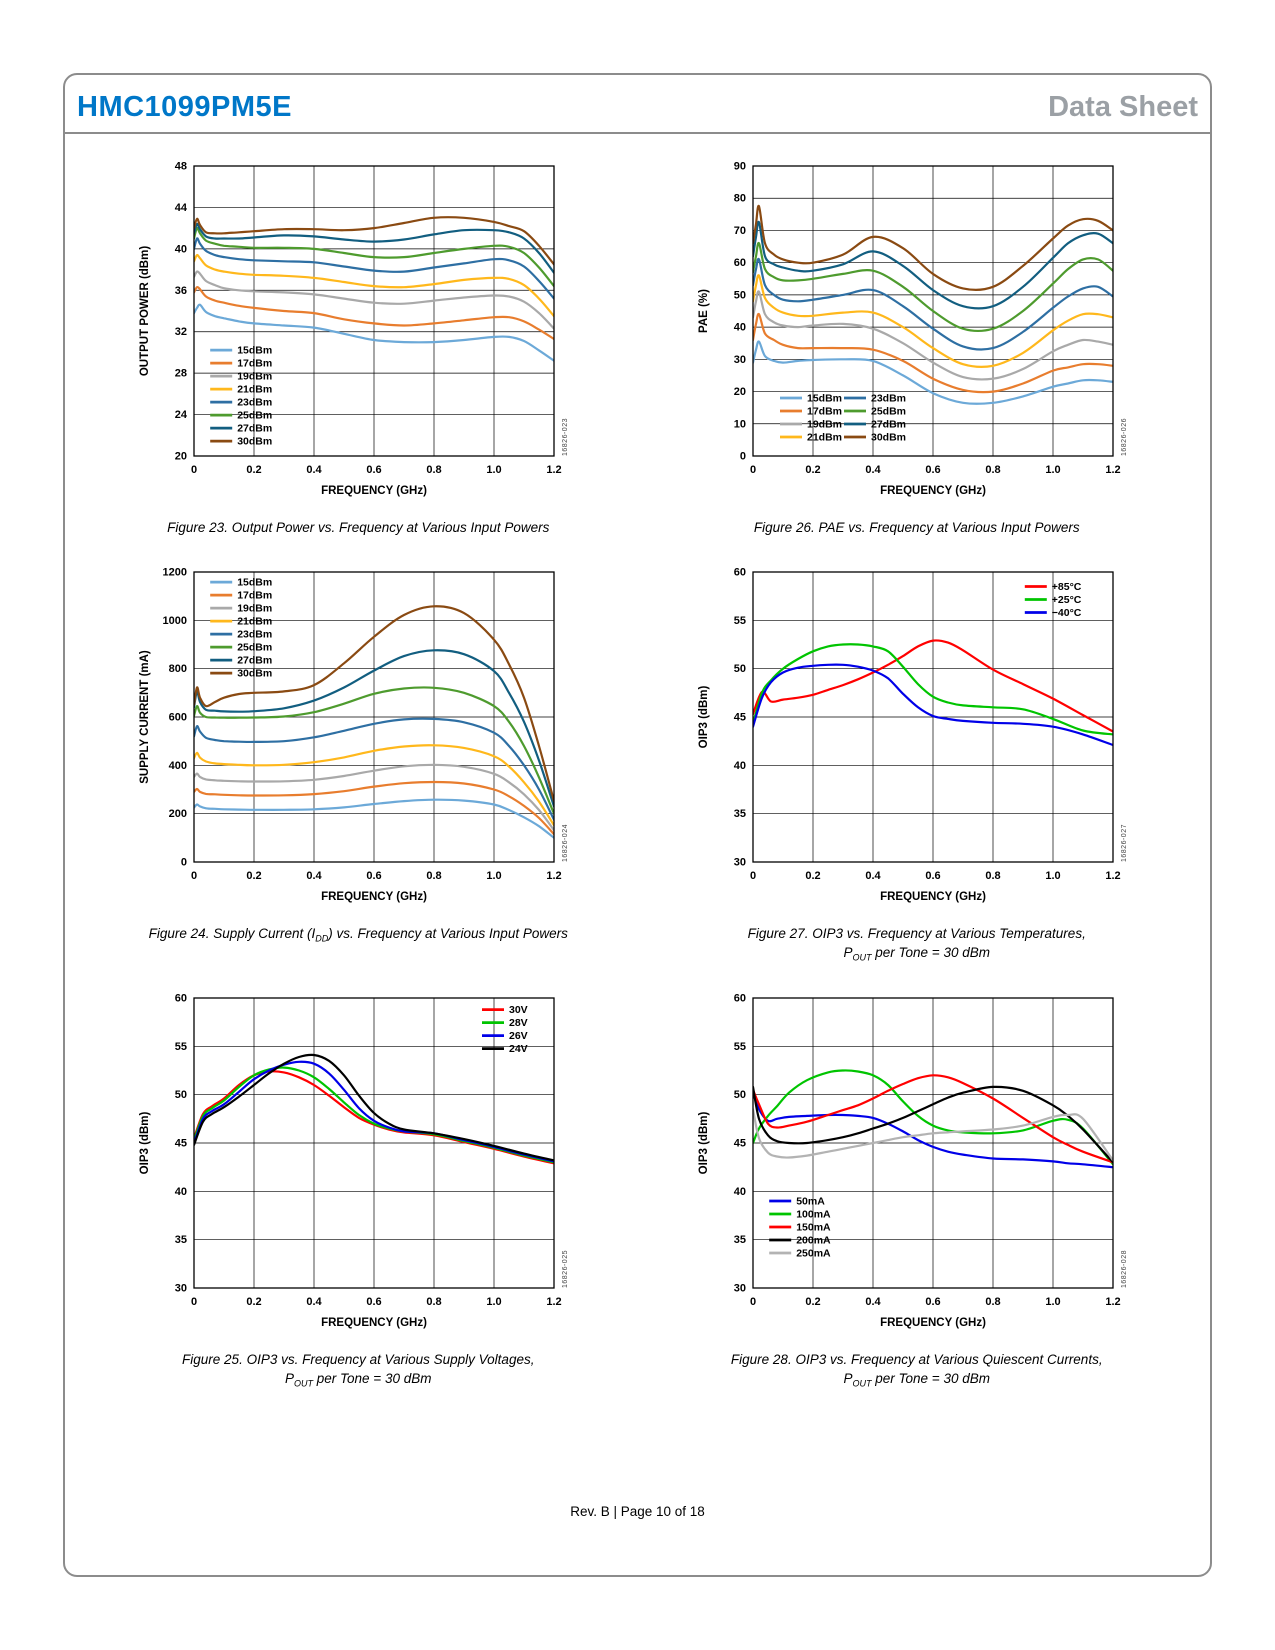 Image resolution: width=1275 pixels, height=1650 pixels. What do you see at coordinates (374, 470) in the screenshot?
I see `svg-text: 0.6` at bounding box center [374, 470].